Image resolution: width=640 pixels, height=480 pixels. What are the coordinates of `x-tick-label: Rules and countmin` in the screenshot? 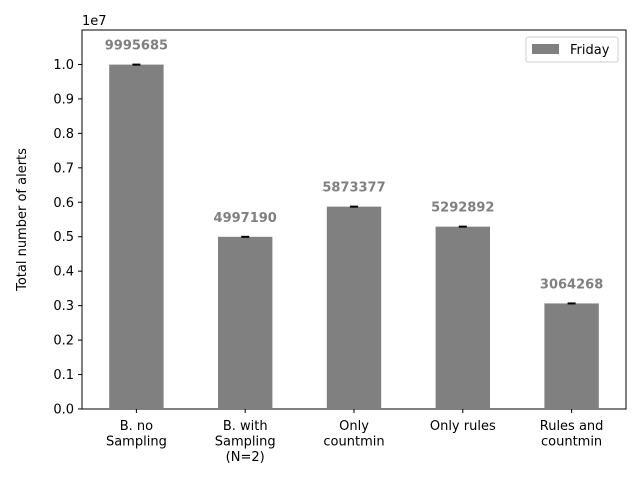 It's located at (572, 434).